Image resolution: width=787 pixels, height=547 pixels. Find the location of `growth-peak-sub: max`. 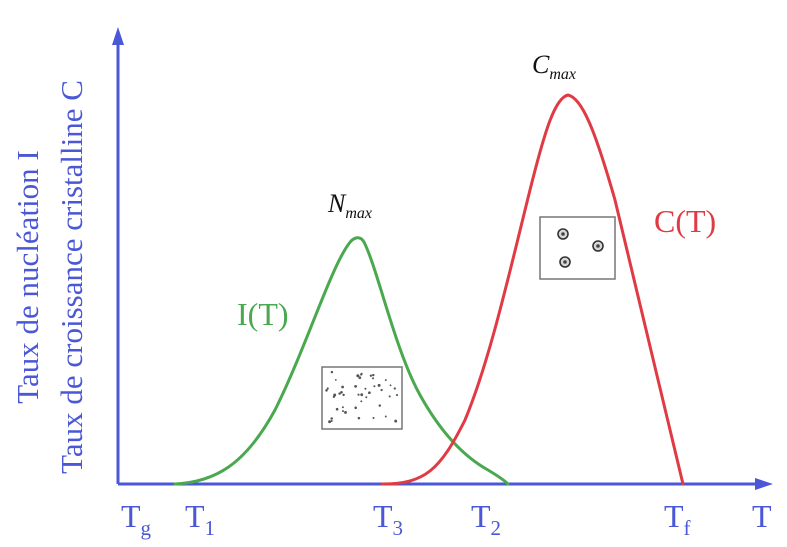

growth-peak-sub: max is located at coordinates (562, 74).